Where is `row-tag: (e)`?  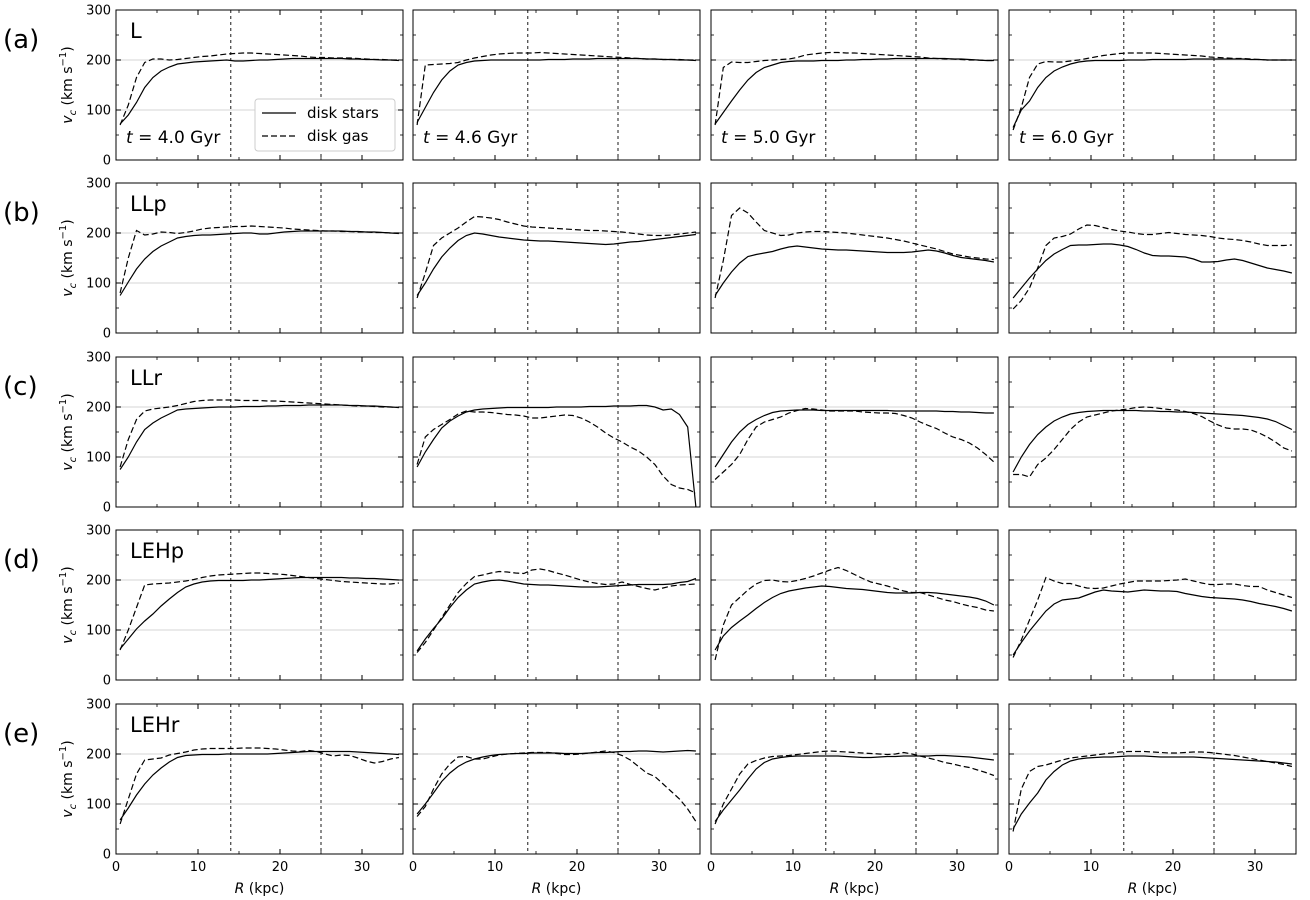
row-tag: (e) is located at coordinates (21, 734).